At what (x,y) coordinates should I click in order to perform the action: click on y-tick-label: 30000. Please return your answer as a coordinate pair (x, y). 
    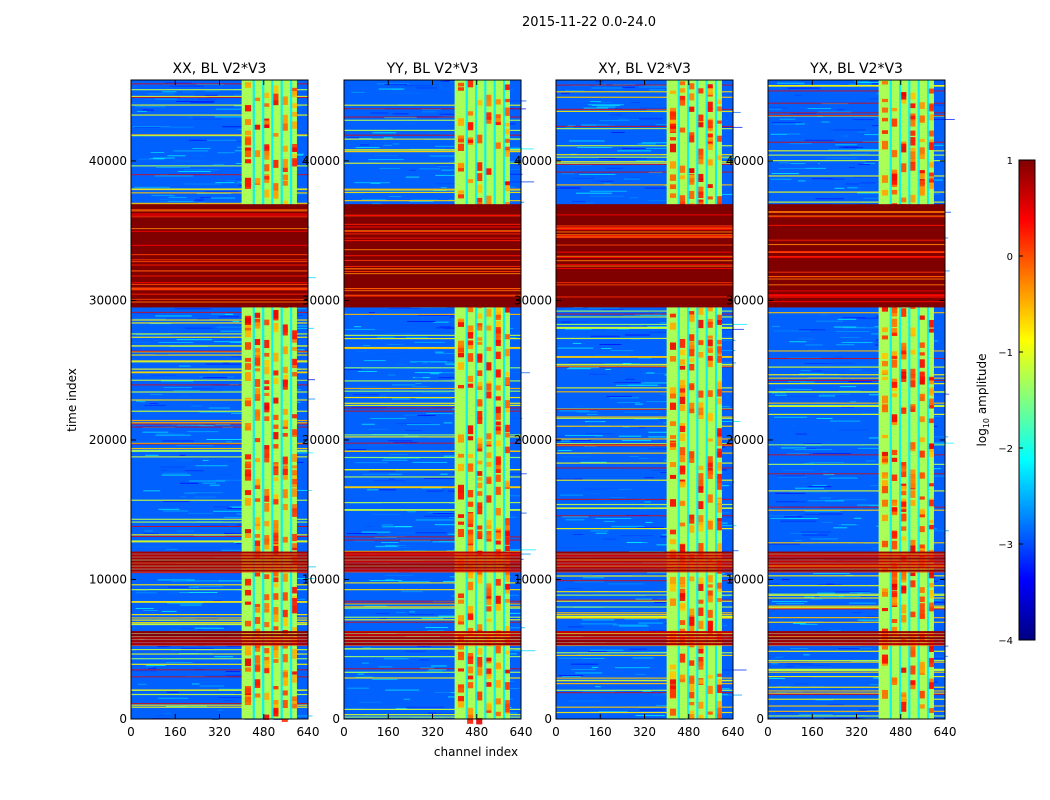
    Looking at the image, I should click on (108, 300).